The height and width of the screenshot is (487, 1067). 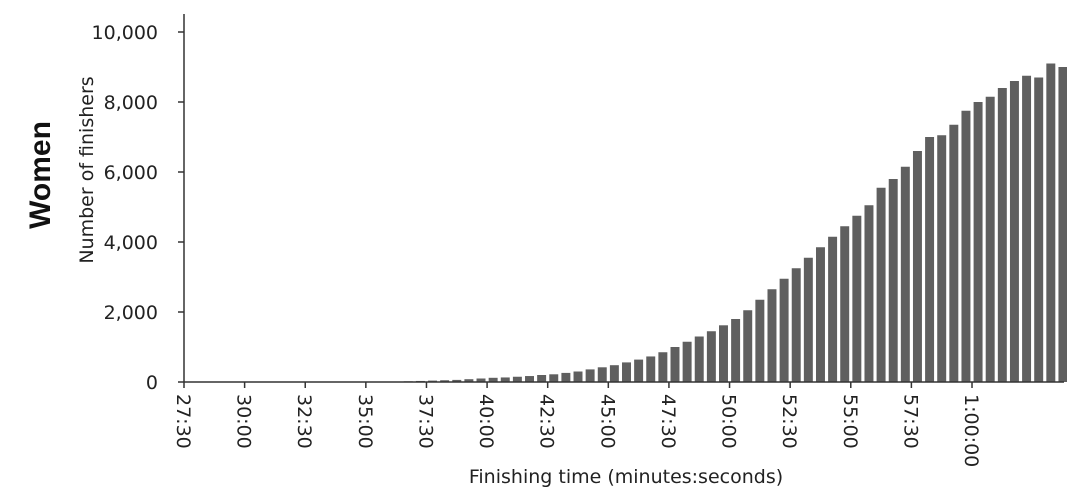 I want to click on panel-title: Women, so click(x=40, y=175).